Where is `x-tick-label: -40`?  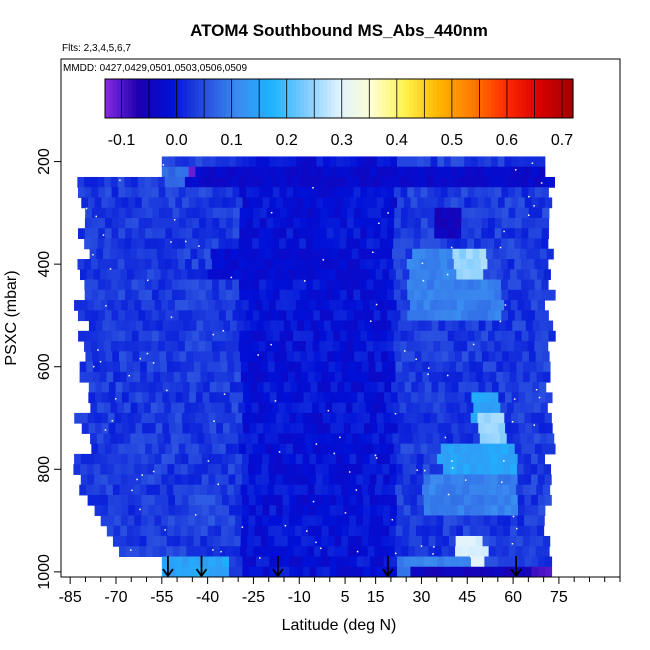
x-tick-label: -40 is located at coordinates (207, 597).